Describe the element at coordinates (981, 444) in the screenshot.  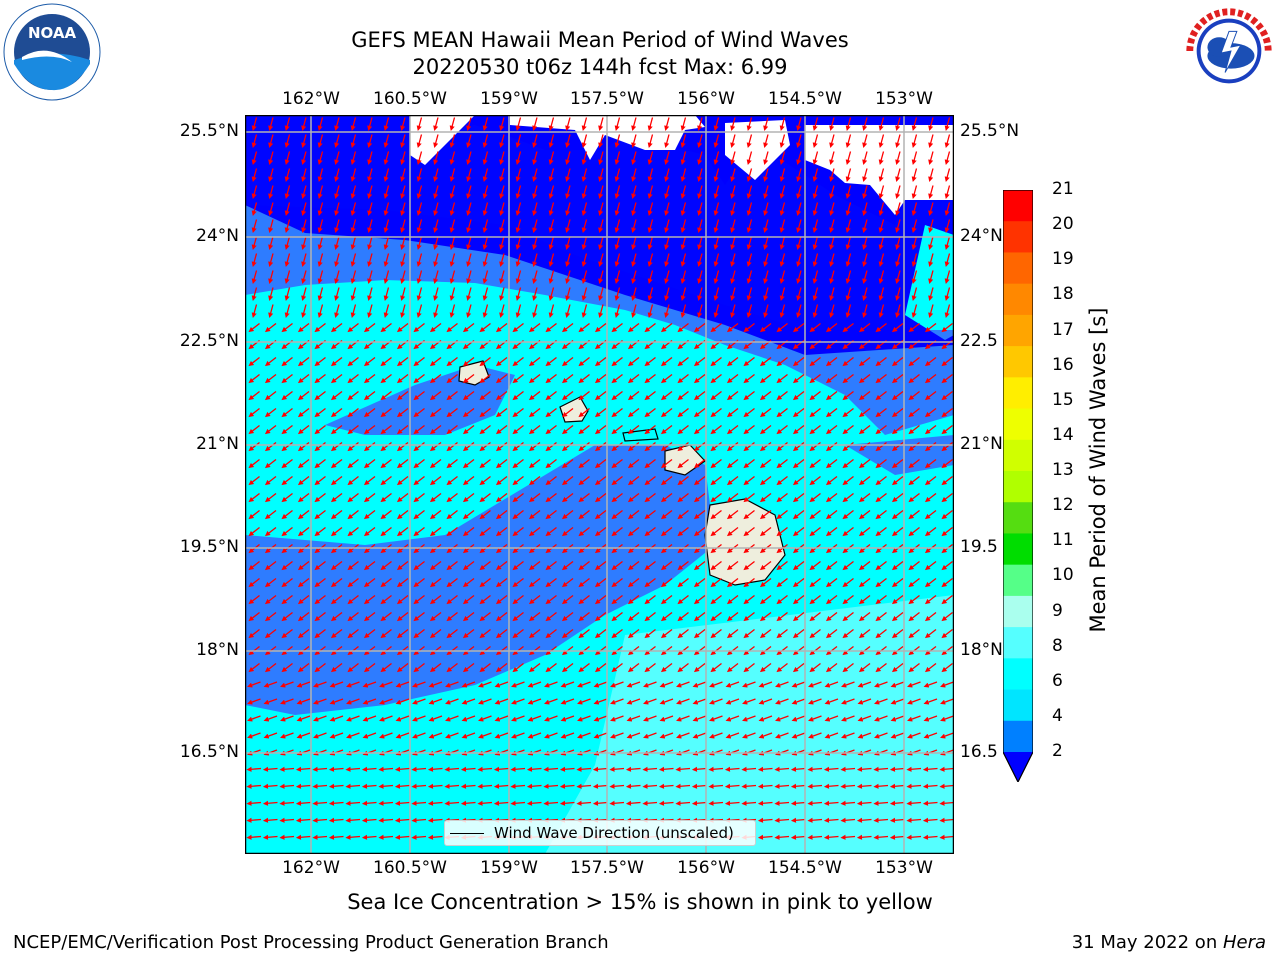
I see `lat-tick-right: 21°N` at that location.